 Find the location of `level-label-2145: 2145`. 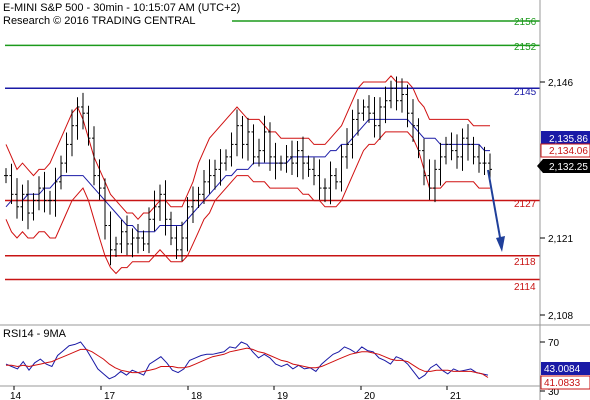

level-label-2145: 2145 is located at coordinates (525, 92).